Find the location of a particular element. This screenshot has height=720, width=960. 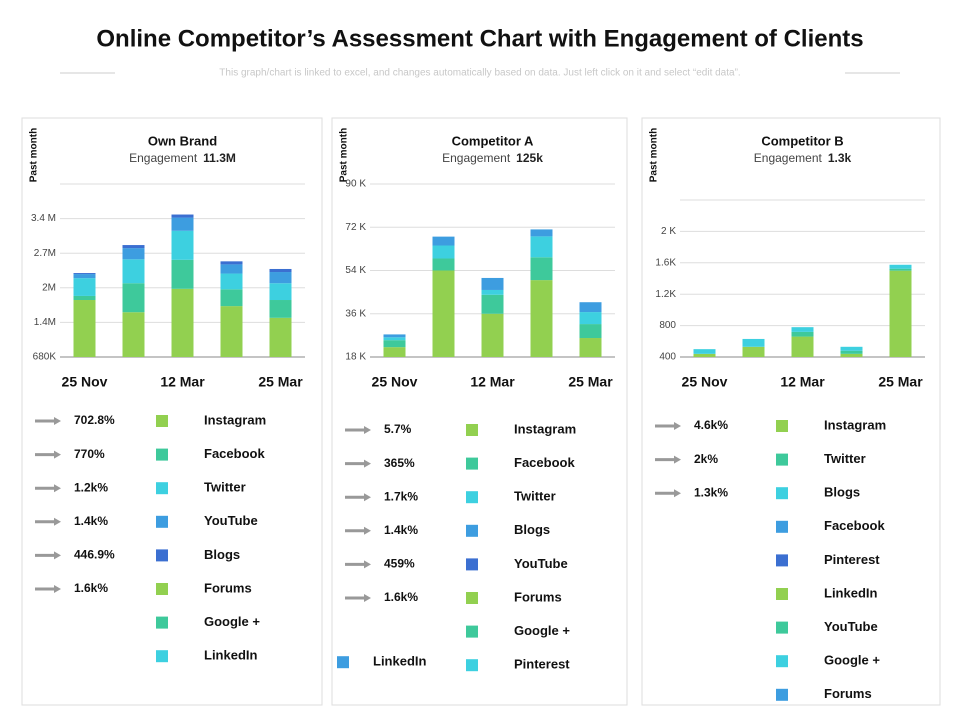

chart-title: Own Brand is located at coordinates (182, 140).